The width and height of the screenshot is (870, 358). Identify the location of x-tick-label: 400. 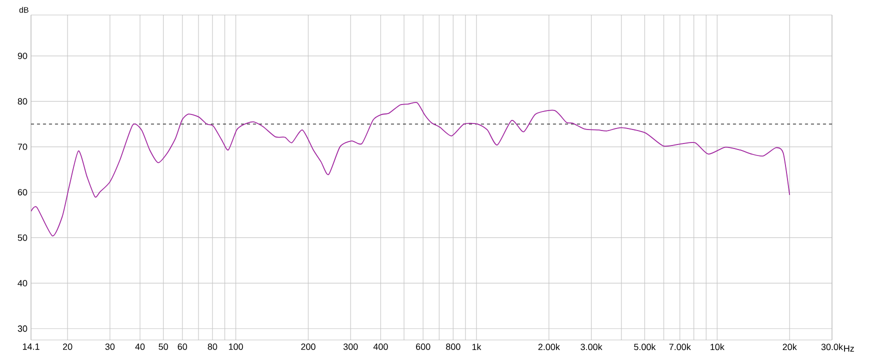
(380, 347).